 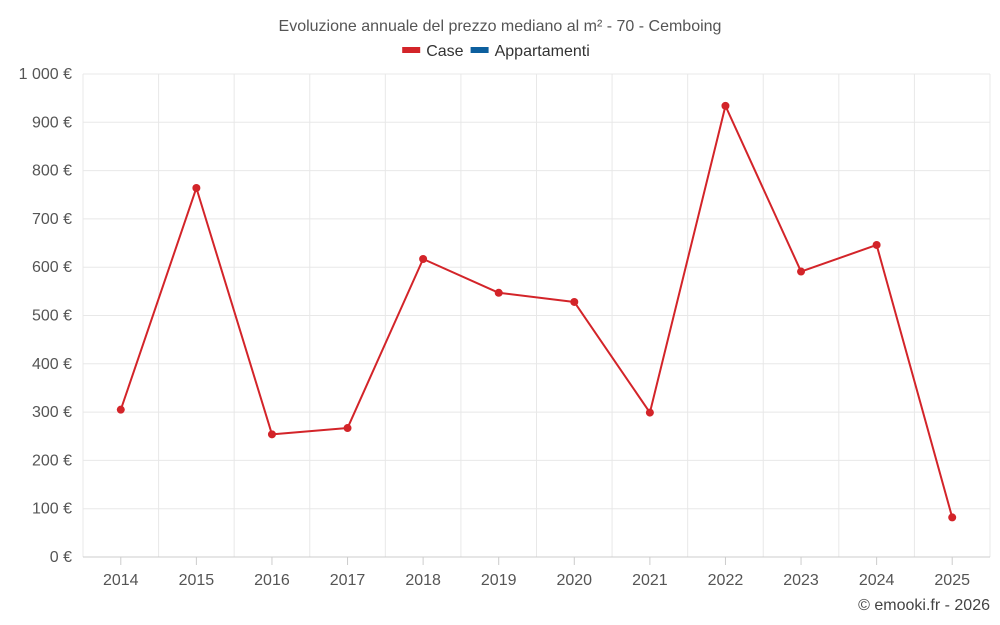 I want to click on x-tick-label: 2018, so click(x=423, y=580).